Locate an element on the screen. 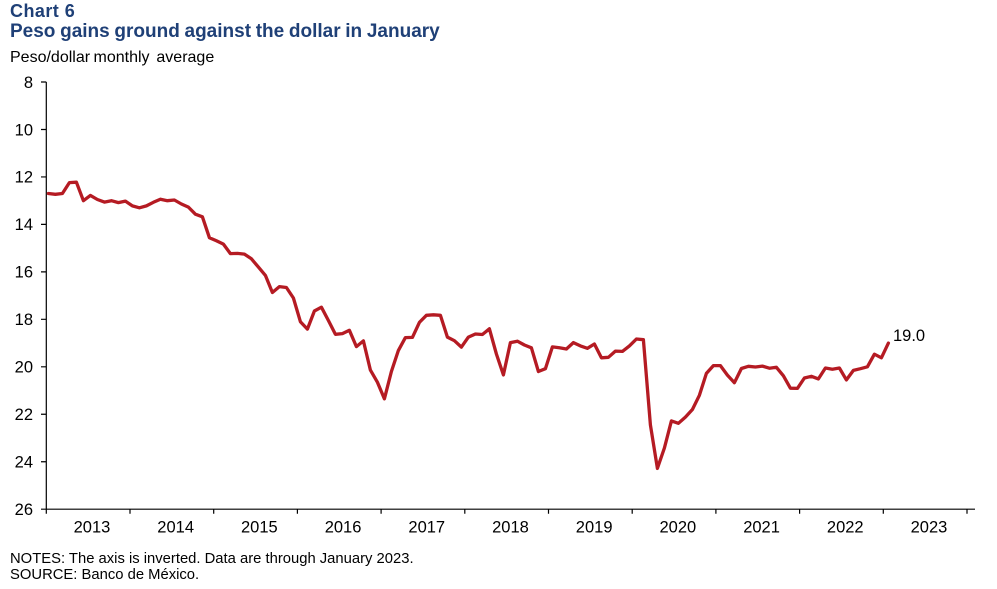 The width and height of the screenshot is (997, 589). last-value-label: 19.0 is located at coordinates (909, 336).